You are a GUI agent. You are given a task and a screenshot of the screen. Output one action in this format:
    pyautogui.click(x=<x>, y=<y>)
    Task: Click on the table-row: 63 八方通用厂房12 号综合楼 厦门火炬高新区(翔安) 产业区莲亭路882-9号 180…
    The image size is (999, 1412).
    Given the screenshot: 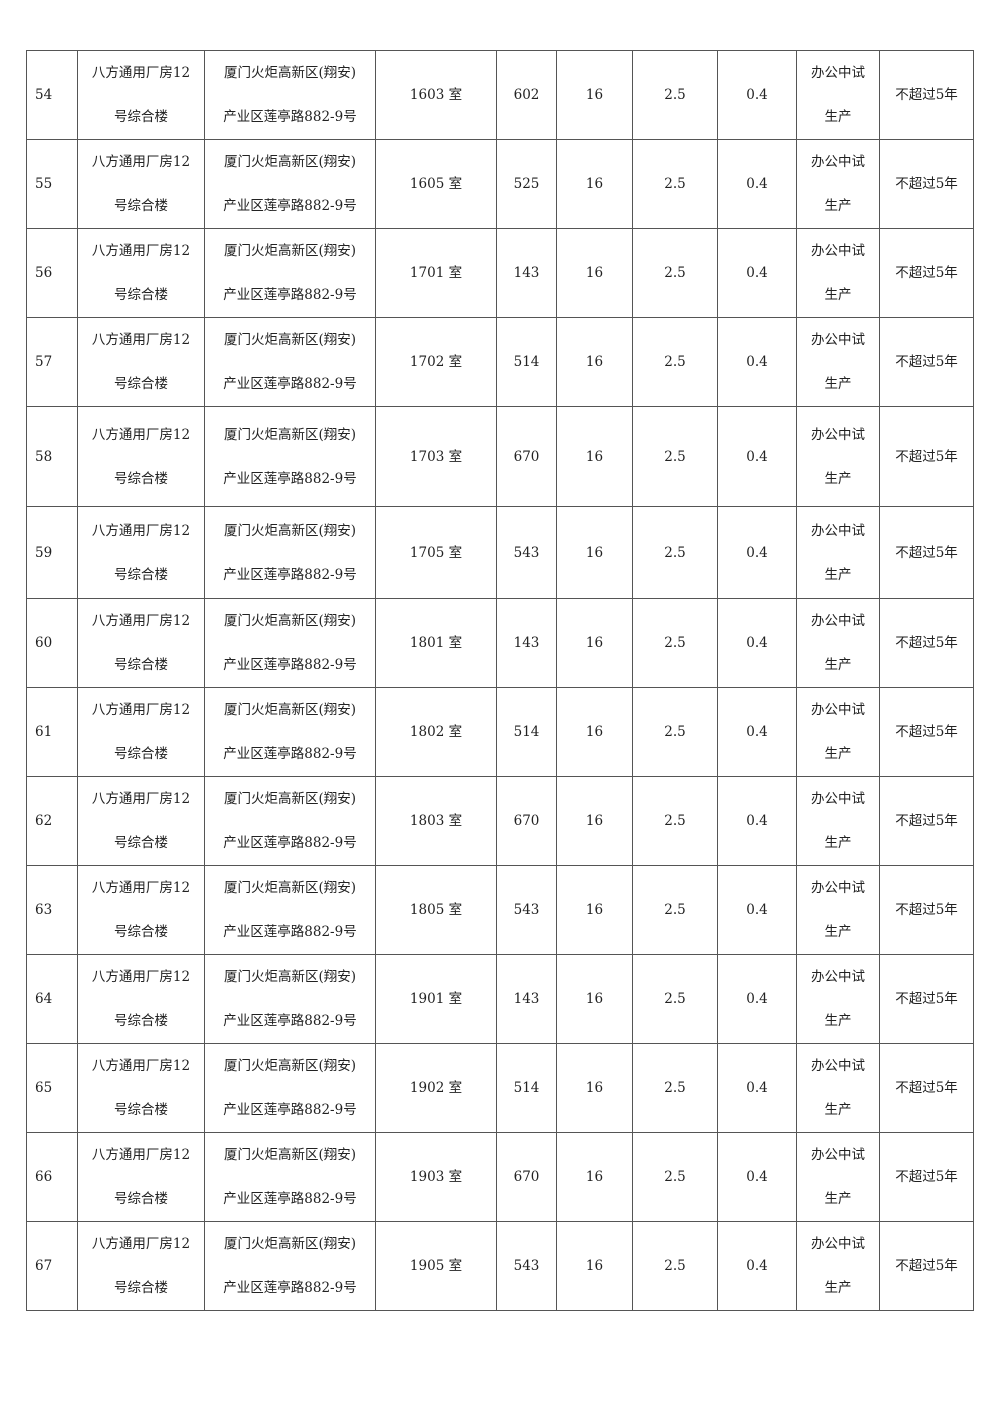 What is the action you would take?
    pyautogui.click(x=500, y=910)
    